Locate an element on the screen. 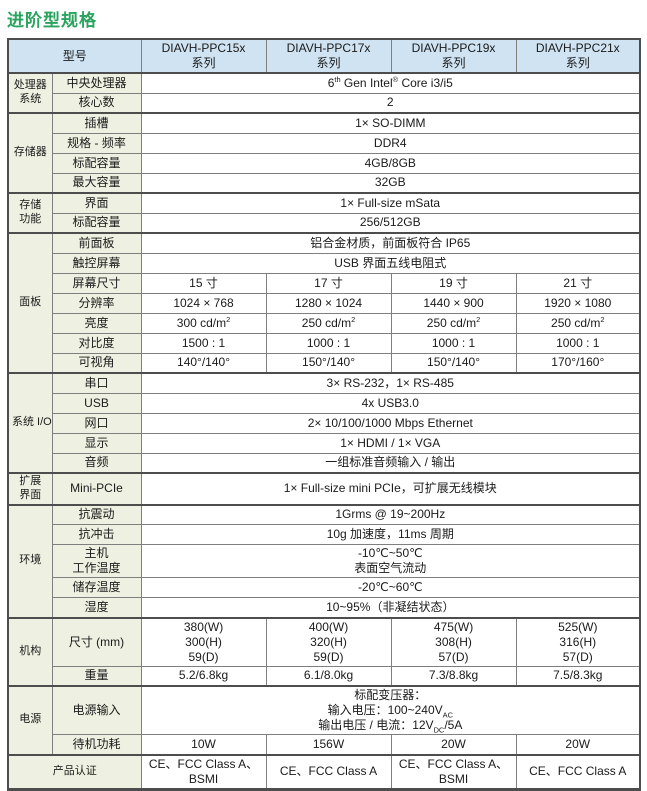  spec-value: 475(W) 308(H) 57(D) is located at coordinates (453, 641).